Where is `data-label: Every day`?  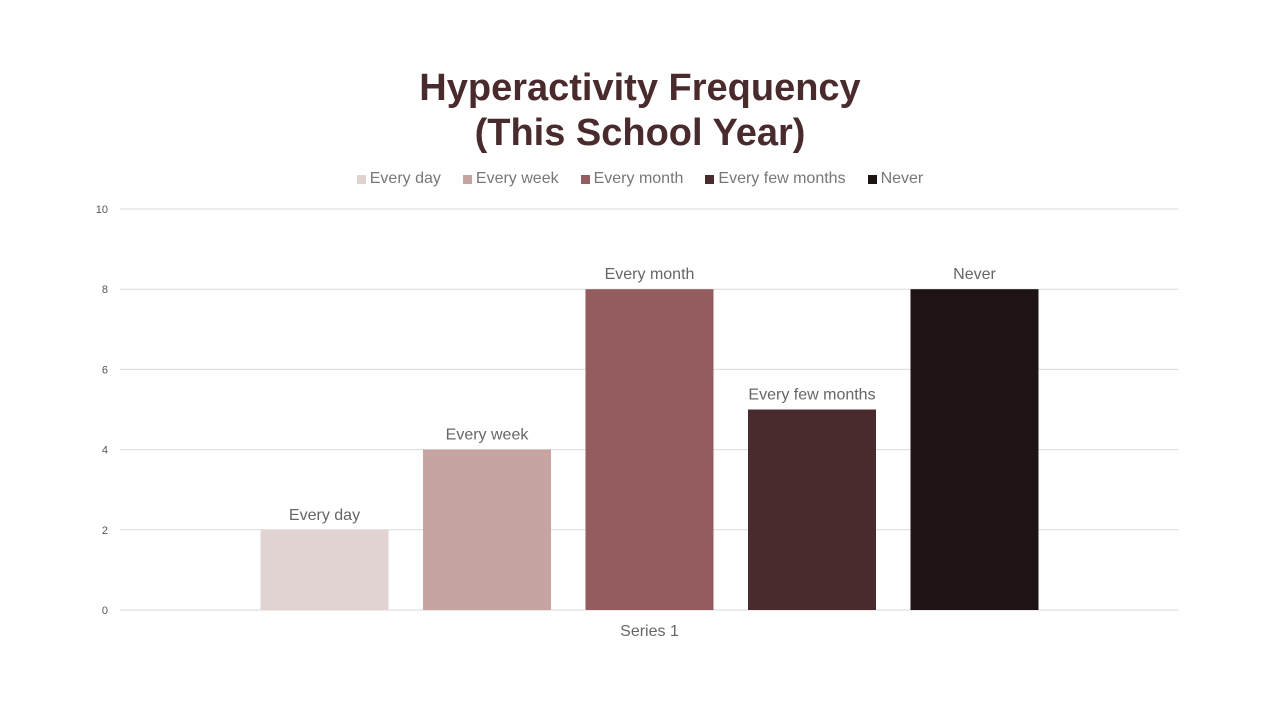 data-label: Every day is located at coordinates (324, 515).